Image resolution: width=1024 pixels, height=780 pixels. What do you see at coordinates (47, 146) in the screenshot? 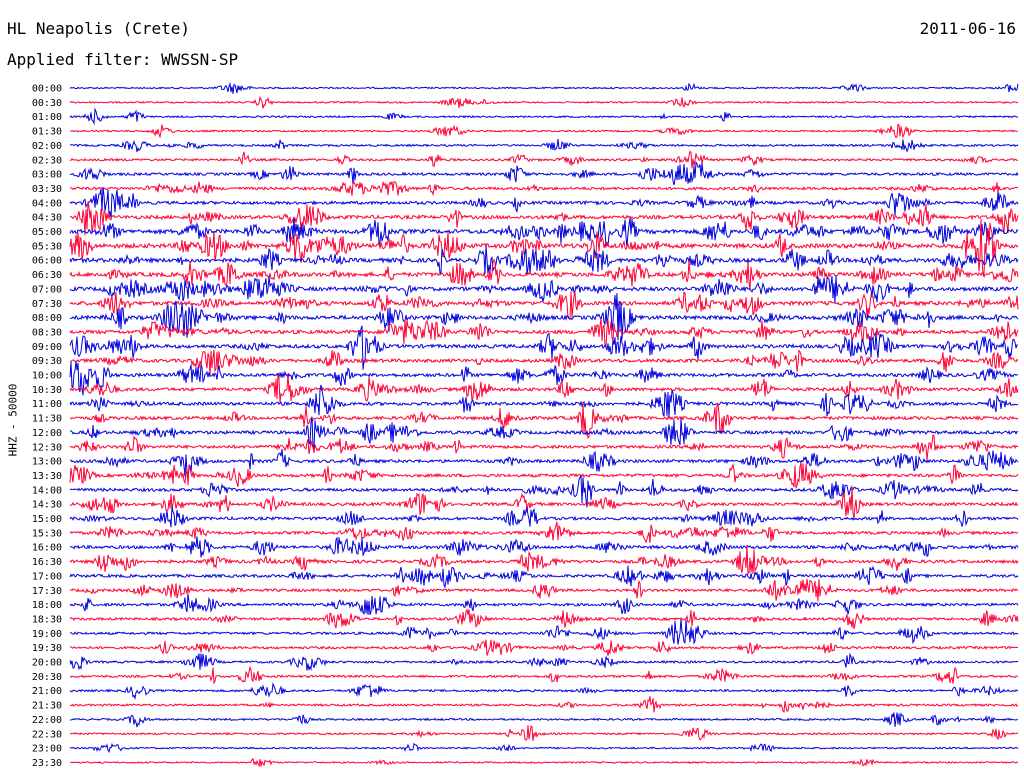
I see `time-tick-label: 02:00` at bounding box center [47, 146].